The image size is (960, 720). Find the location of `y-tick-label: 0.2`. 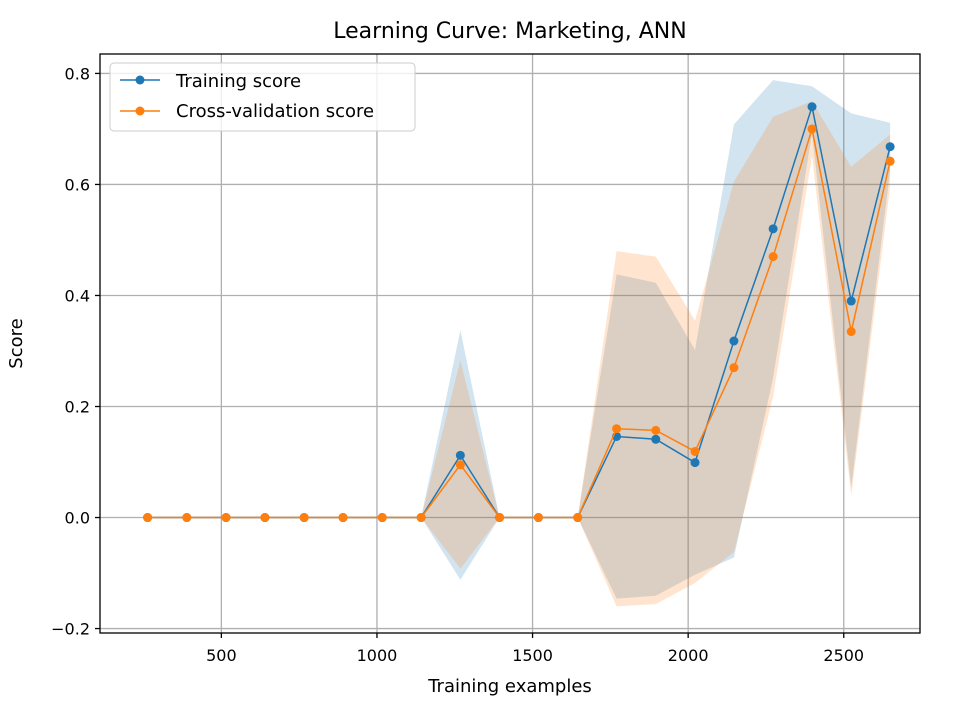

y-tick-label: 0.2 is located at coordinates (77, 407).